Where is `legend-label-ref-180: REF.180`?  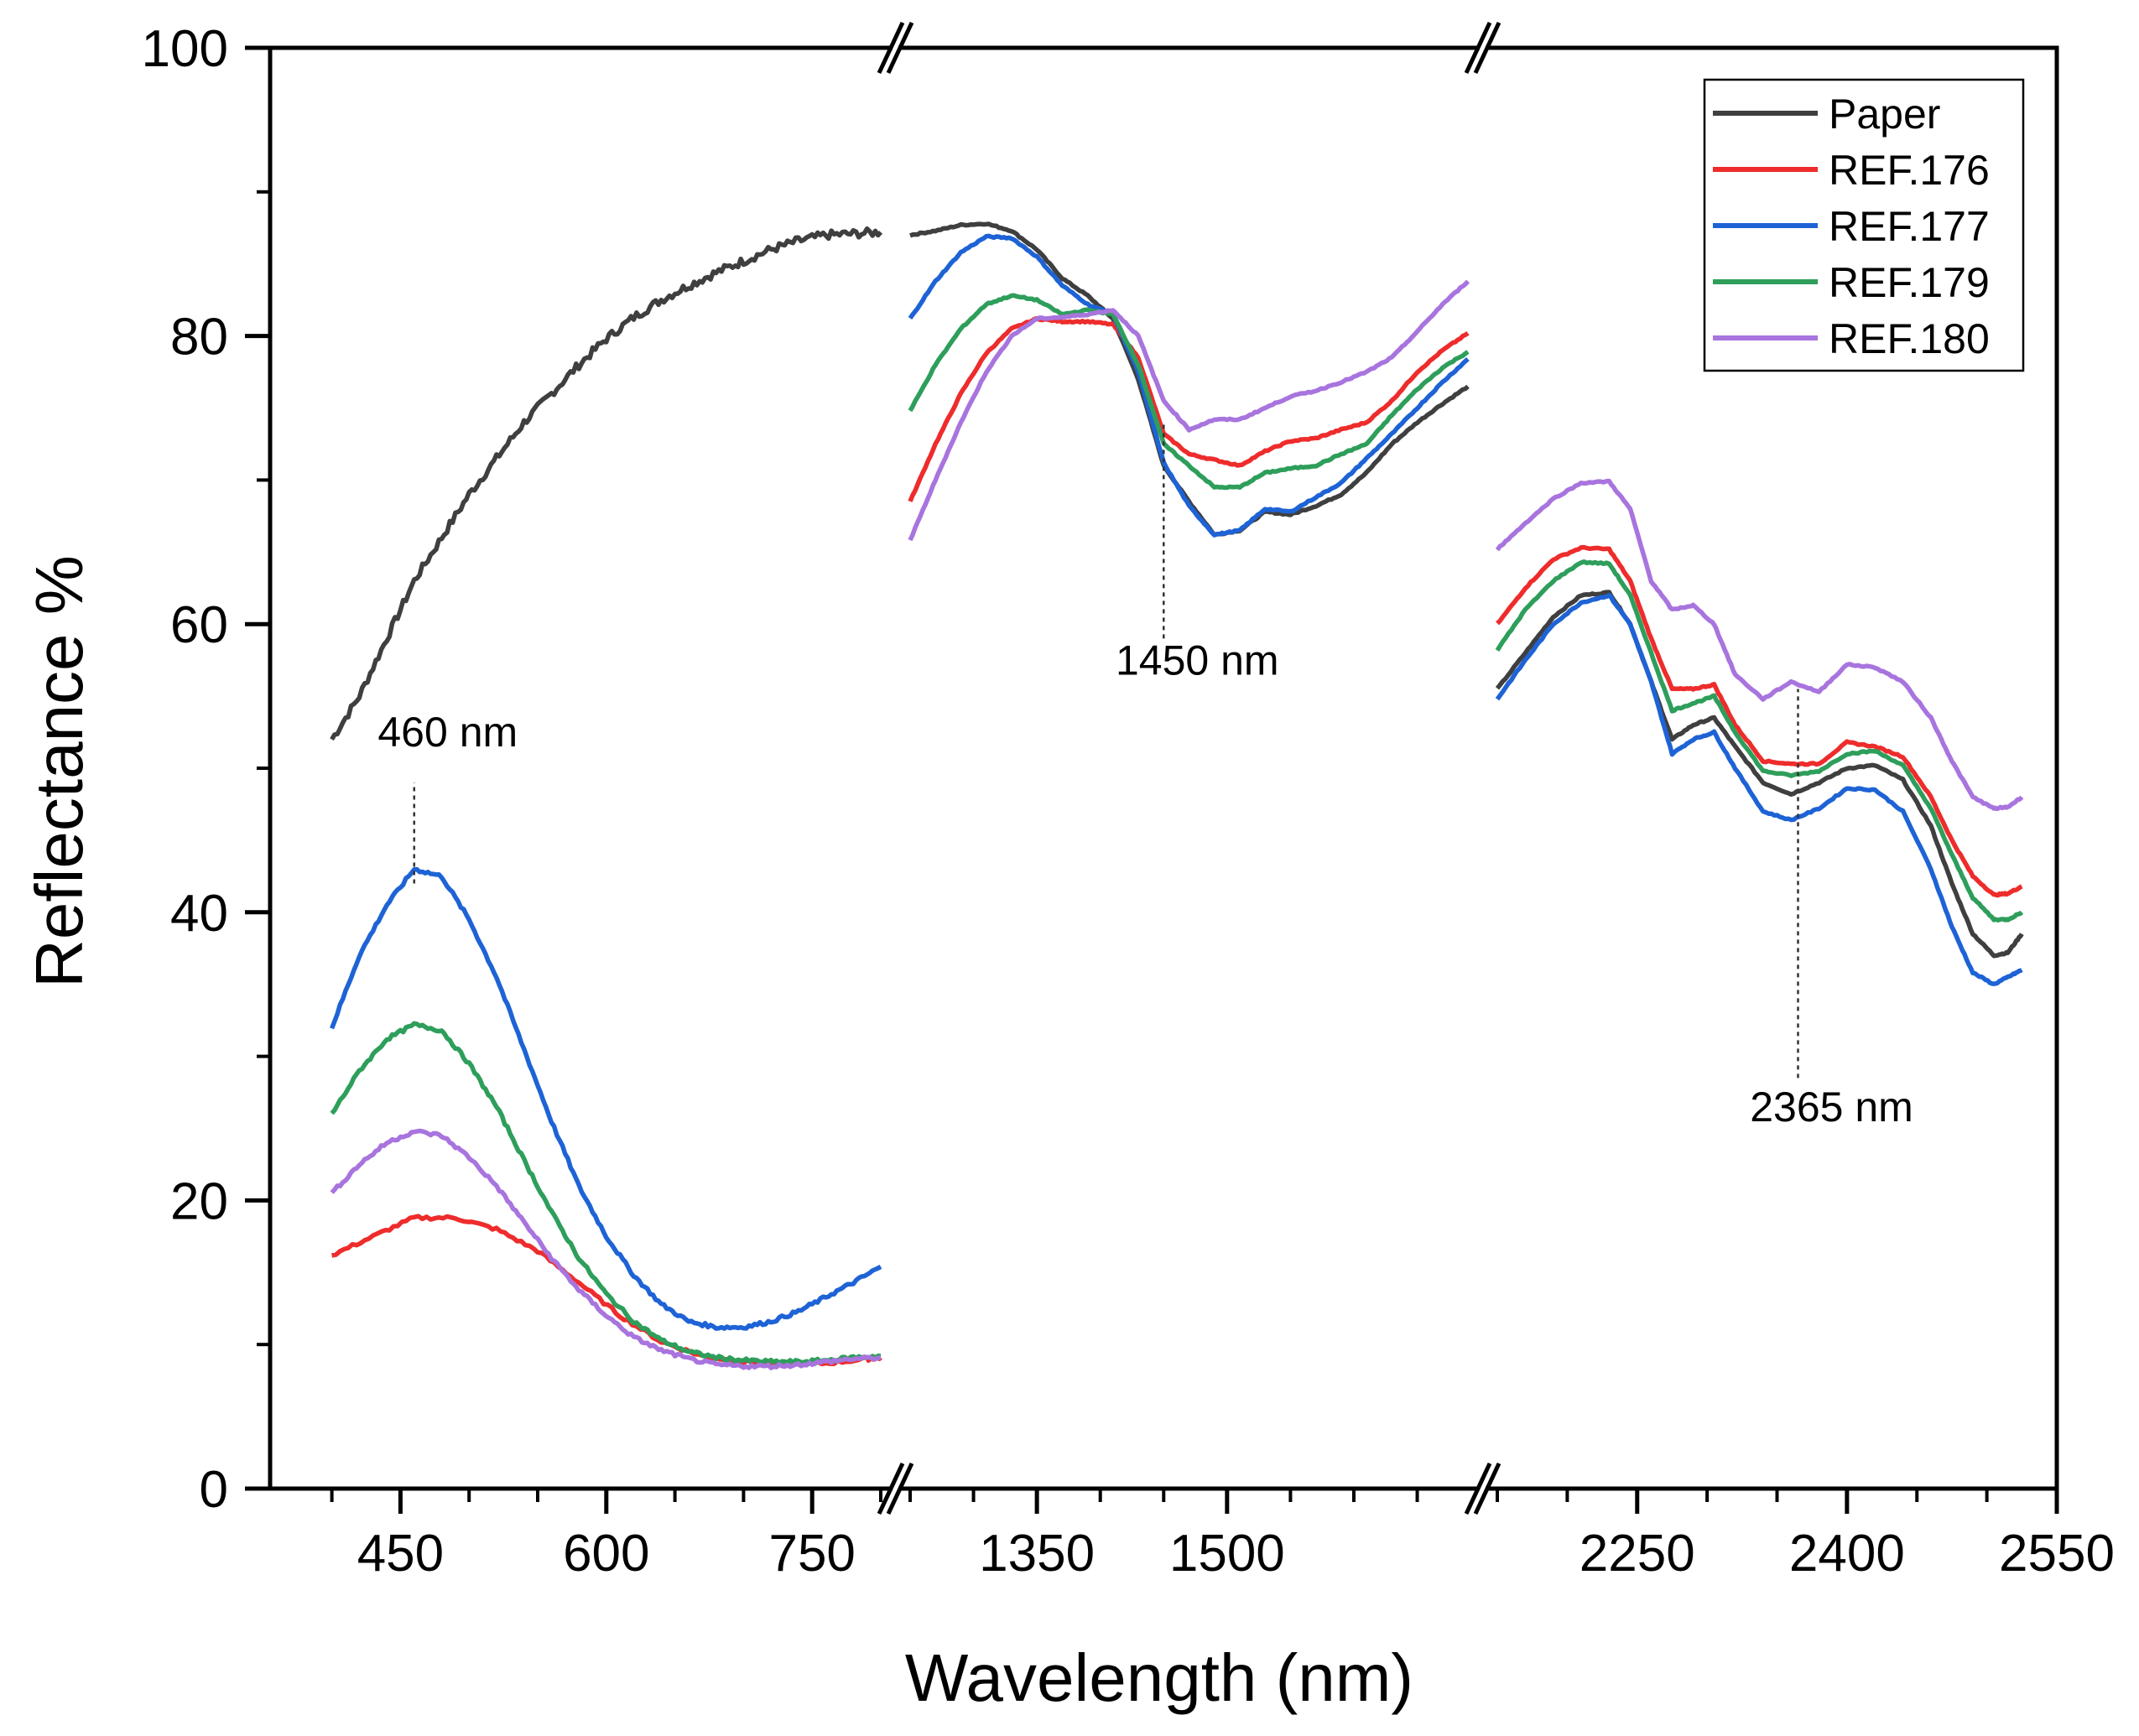
legend-label-ref-180: REF.180 is located at coordinates (1909, 338).